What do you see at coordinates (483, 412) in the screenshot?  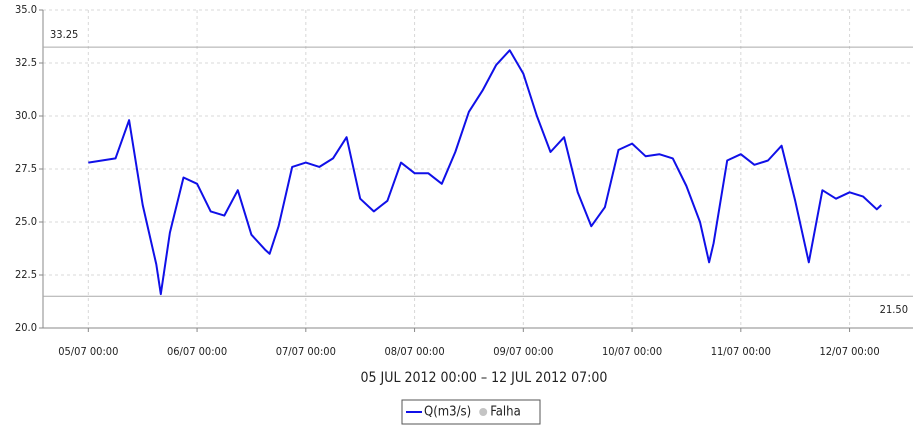 I see `legend-marker` at bounding box center [483, 412].